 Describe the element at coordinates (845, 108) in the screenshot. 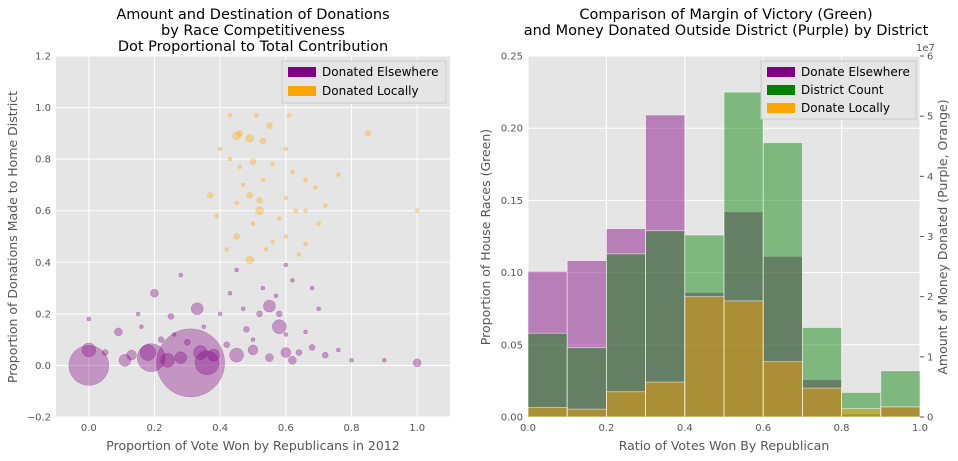

I see `histogram-legend-label-locally: Donate Locally` at that location.